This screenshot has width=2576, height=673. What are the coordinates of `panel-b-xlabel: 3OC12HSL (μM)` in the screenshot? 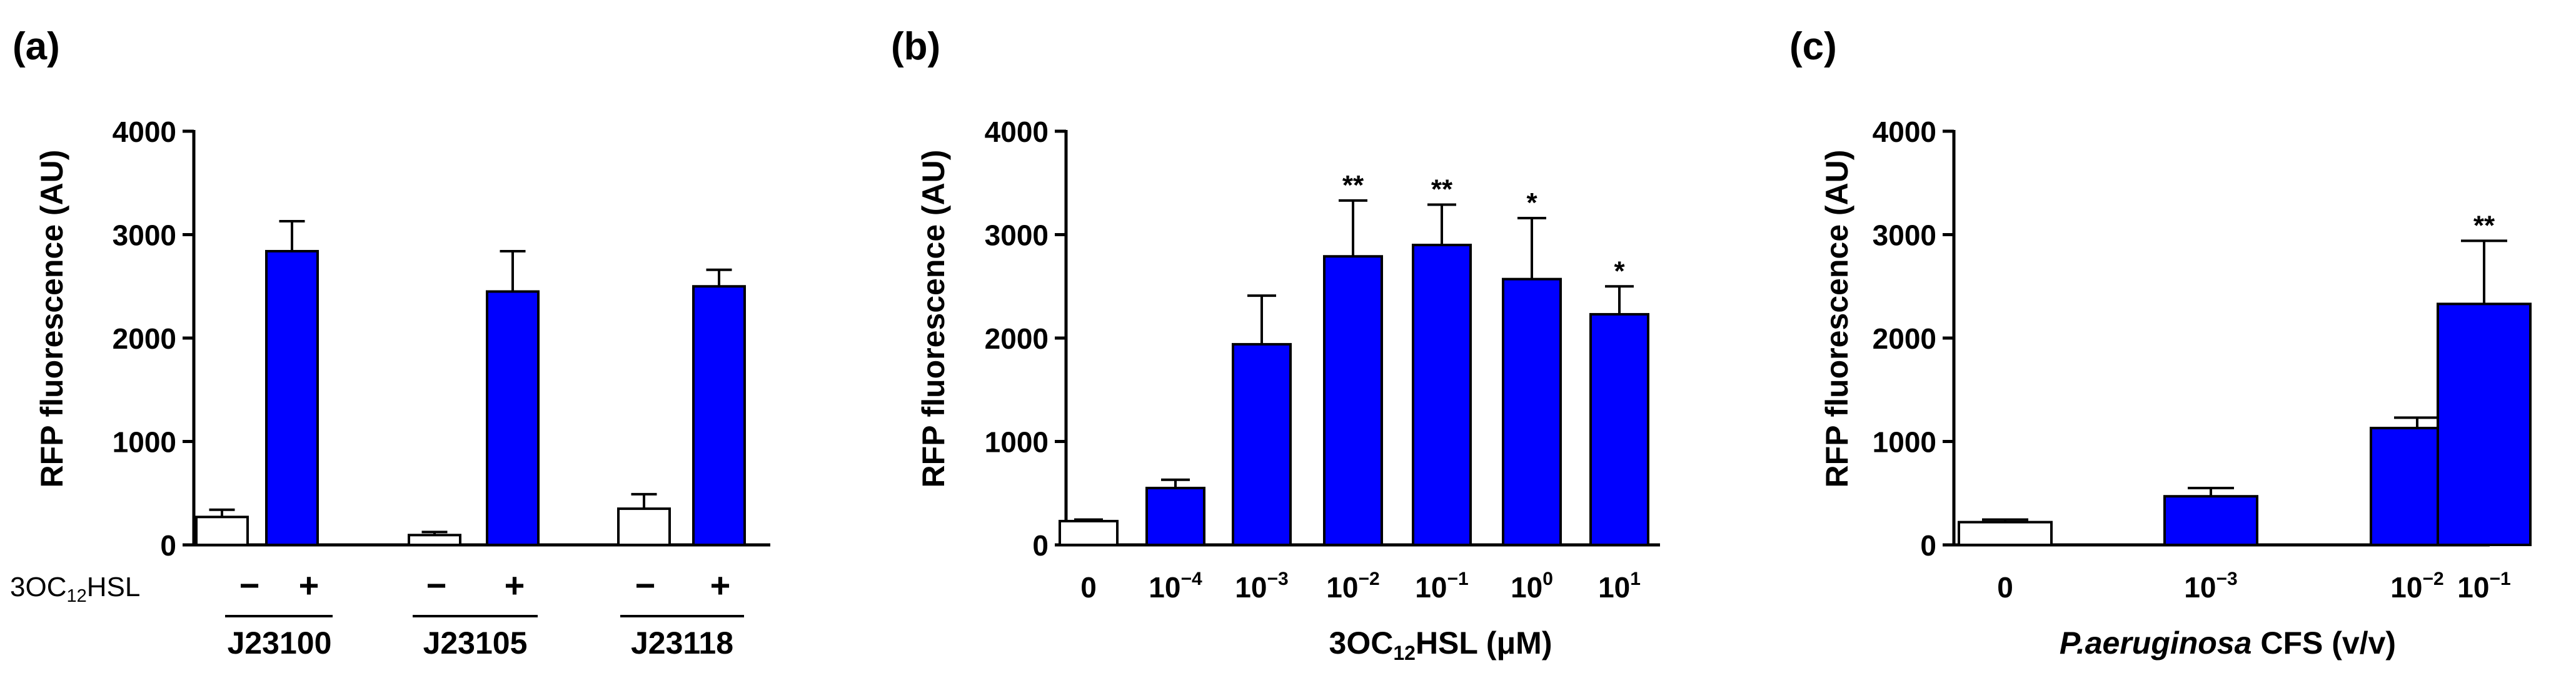 It's located at (1440, 645).